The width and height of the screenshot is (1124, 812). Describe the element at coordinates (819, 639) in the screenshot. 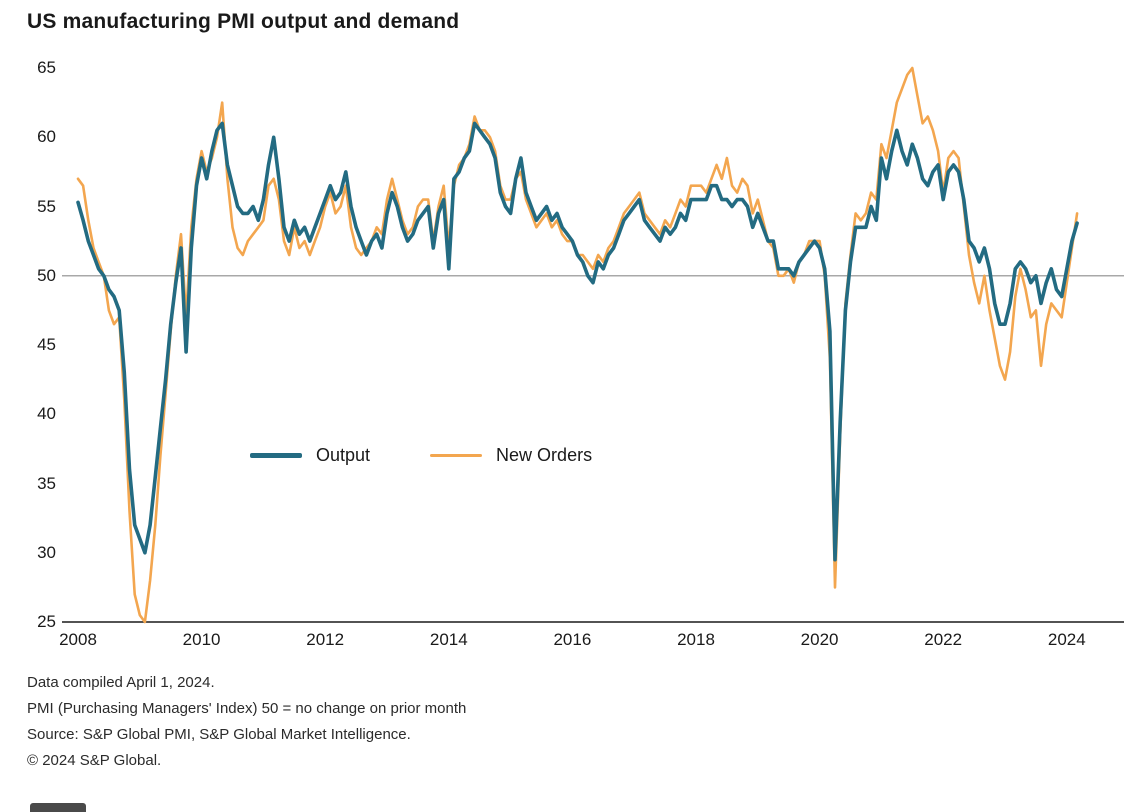

I see `x-tick-label: 2020` at that location.